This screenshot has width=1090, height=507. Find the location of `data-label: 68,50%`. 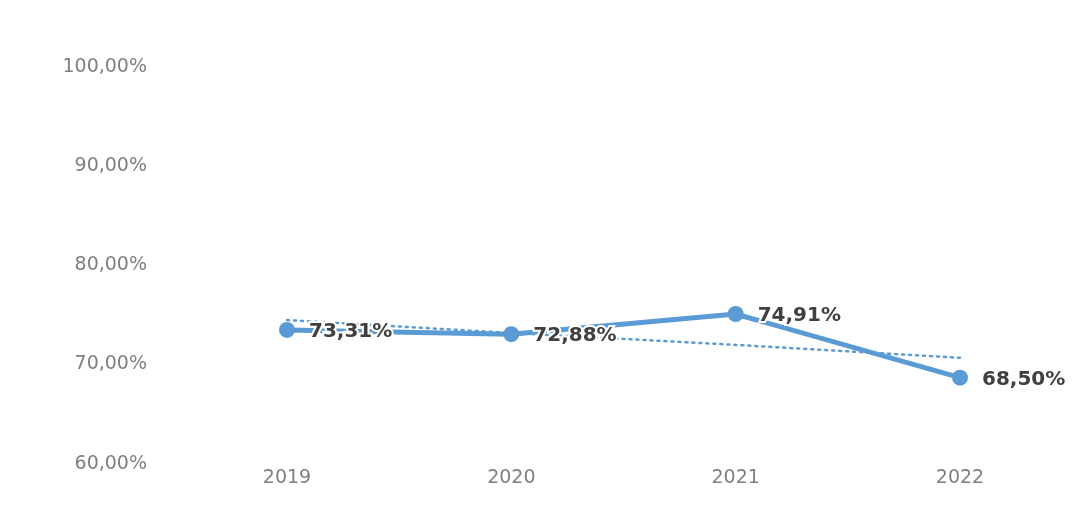

data-label: 68,50% is located at coordinates (1024, 377).